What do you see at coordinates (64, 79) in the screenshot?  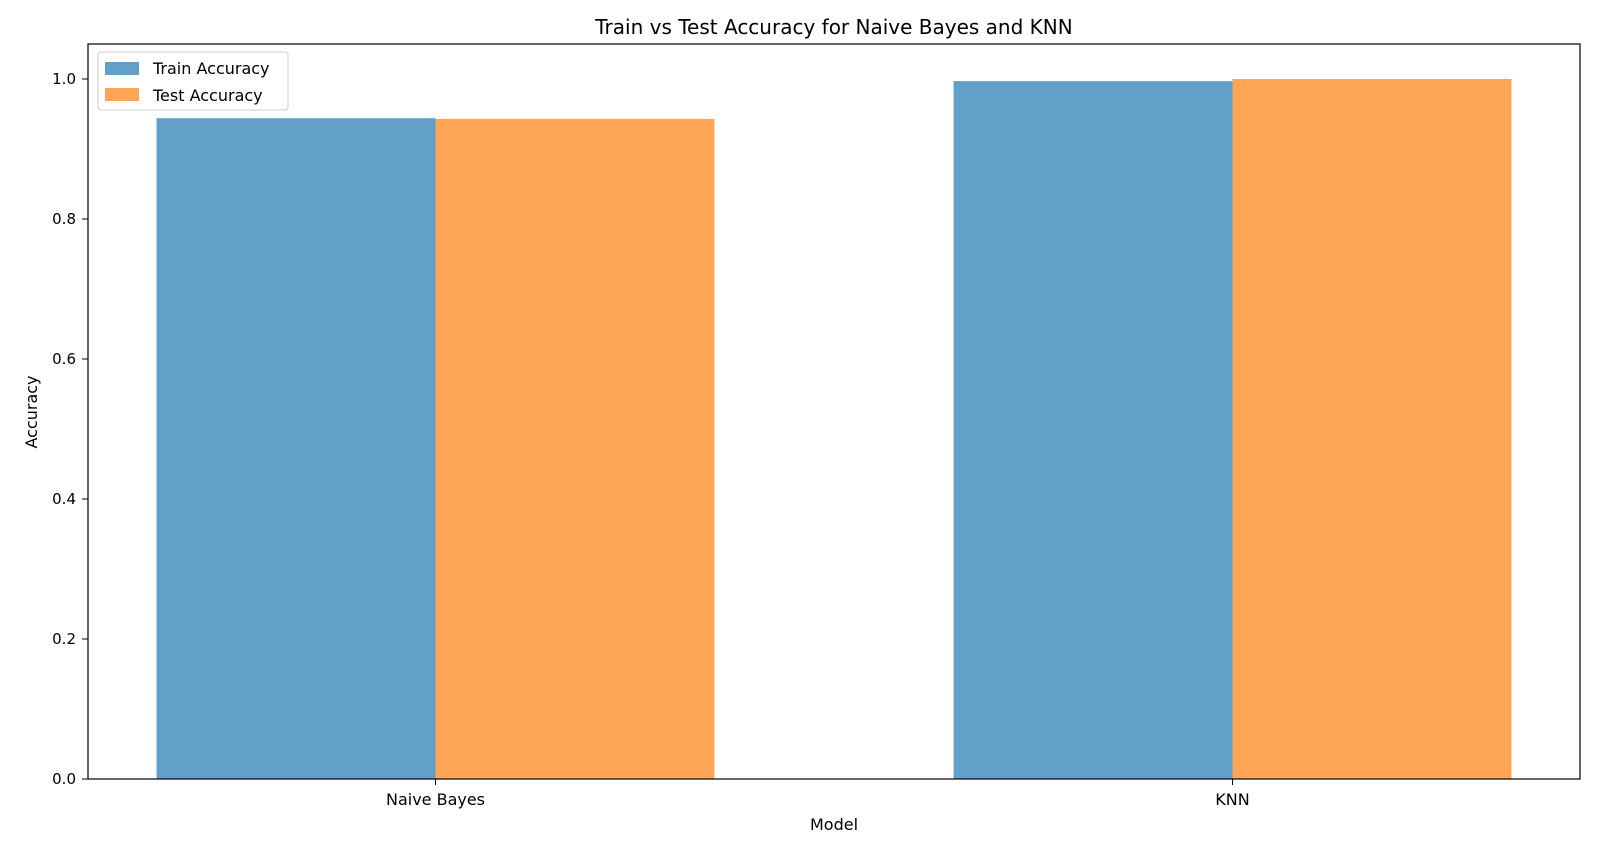 I see `y-tick-label: 1.0` at bounding box center [64, 79].